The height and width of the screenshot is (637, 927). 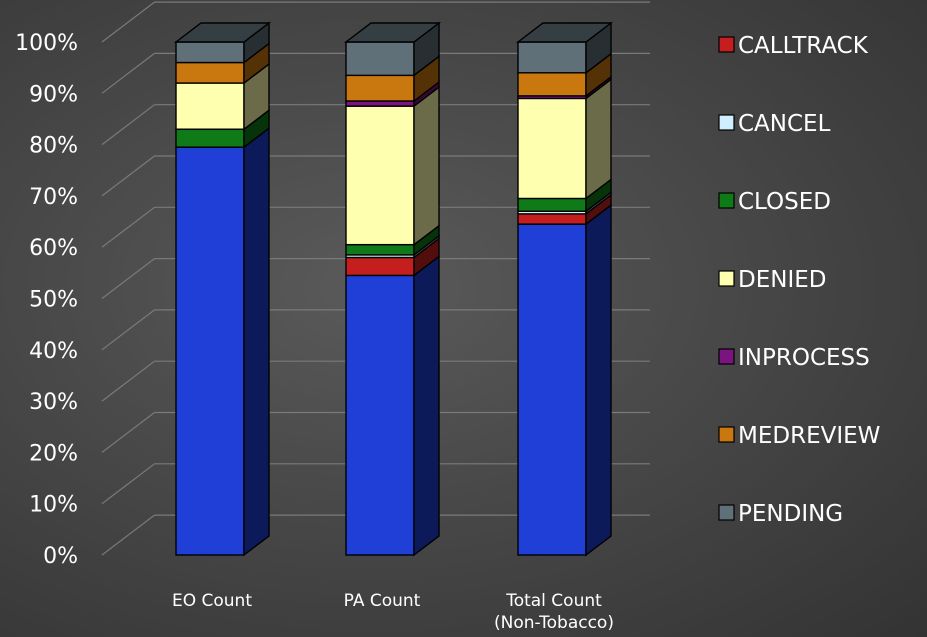 I want to click on y-tick-label: 50%, so click(x=53, y=300).